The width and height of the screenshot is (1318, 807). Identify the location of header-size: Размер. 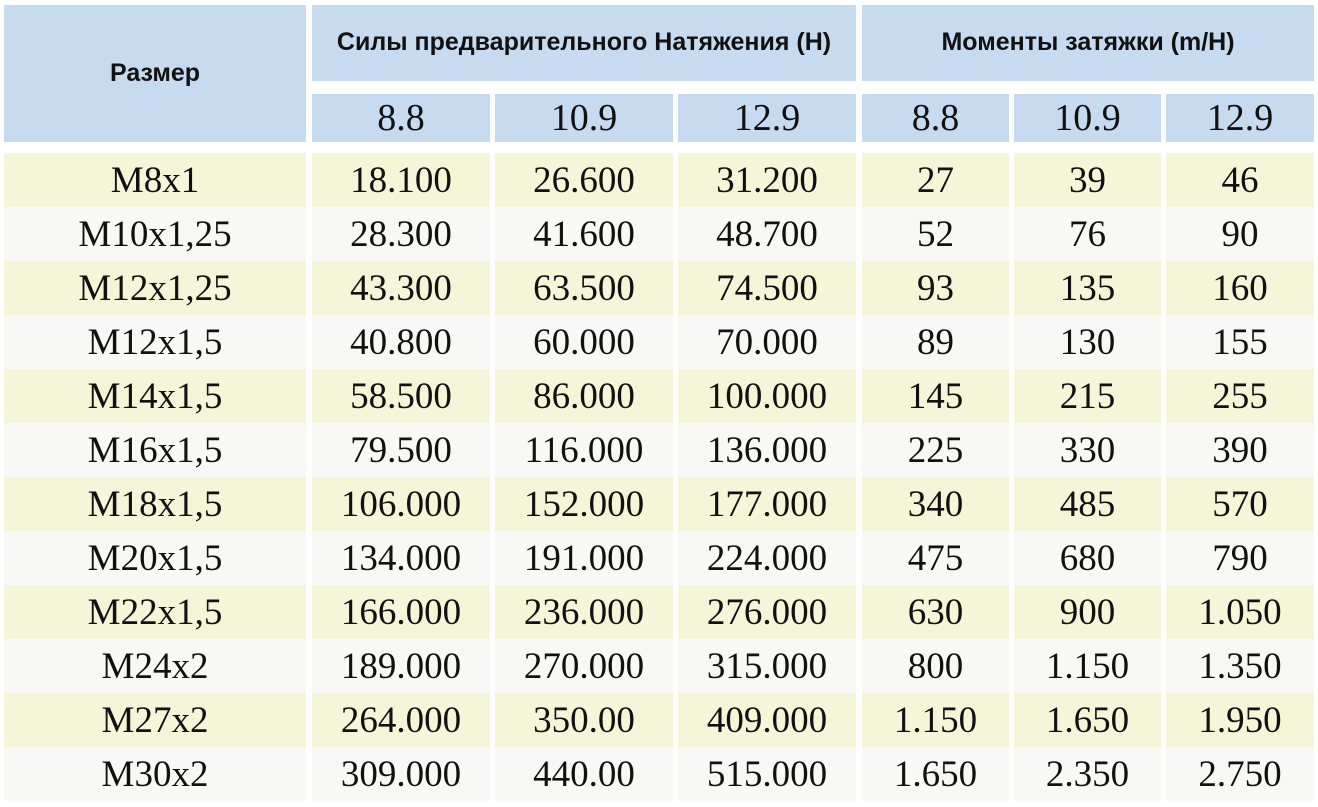
(155, 73).